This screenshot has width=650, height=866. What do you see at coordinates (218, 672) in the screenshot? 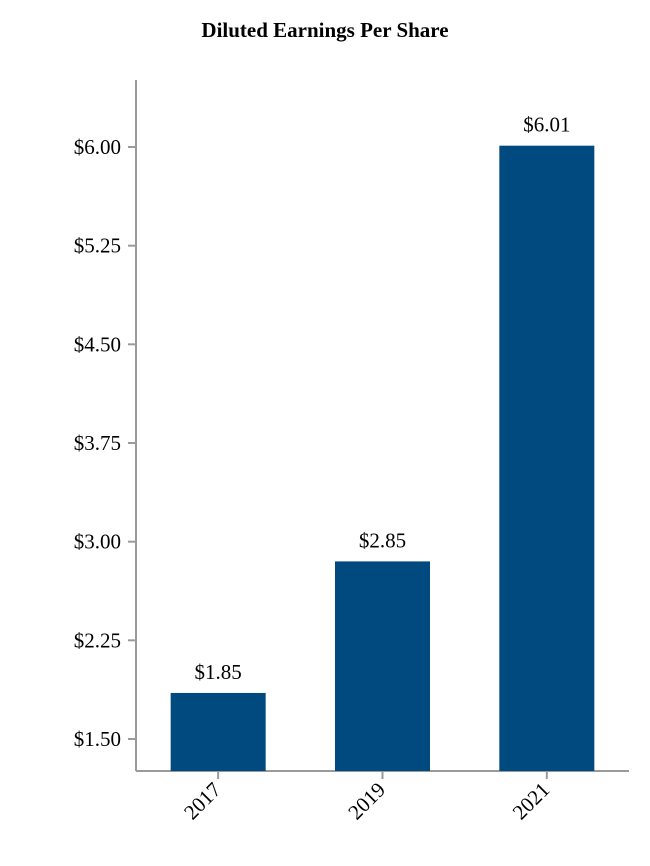
I see `data-label: $1.85` at bounding box center [218, 672].